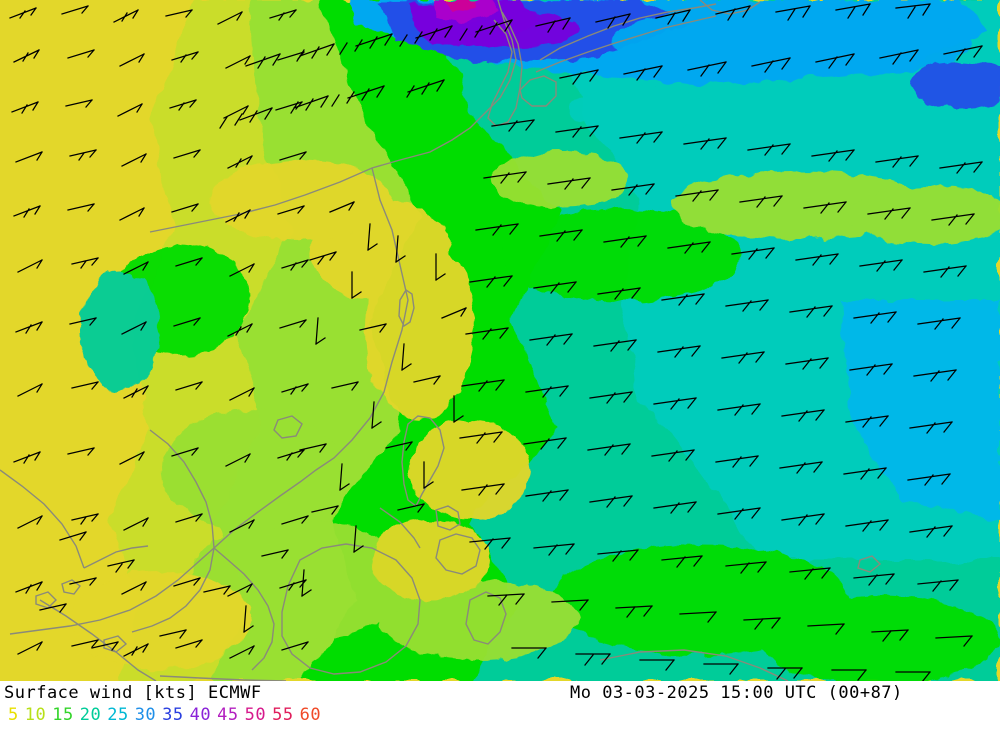 The width and height of the screenshot is (1000, 733). Describe the element at coordinates (628, 32) in the screenshot. I see `coastline-japan-main` at that location.